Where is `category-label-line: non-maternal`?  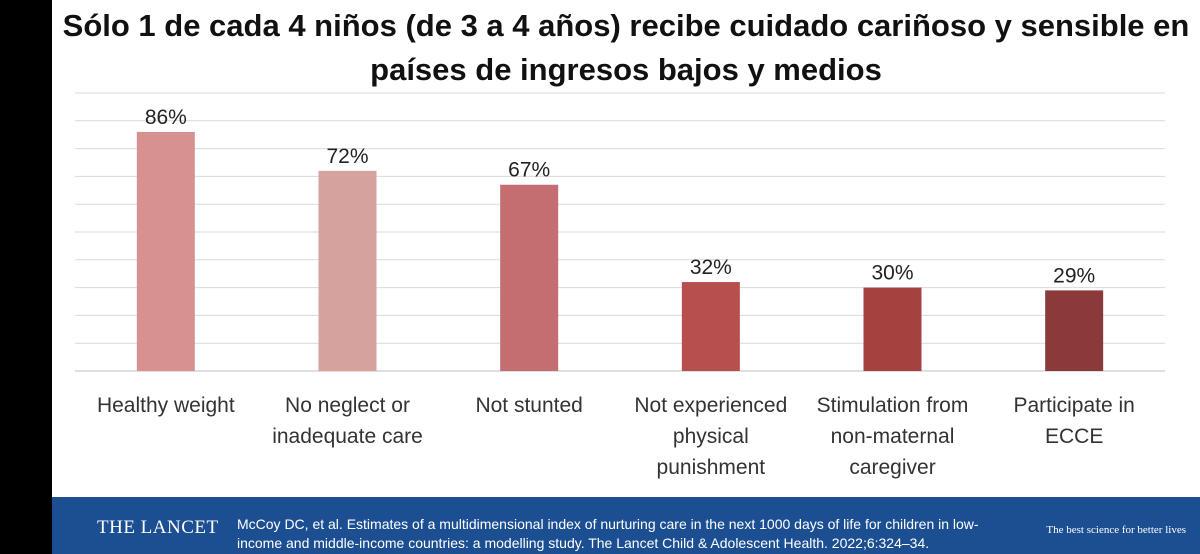
category-label-line: non-maternal is located at coordinates (893, 436).